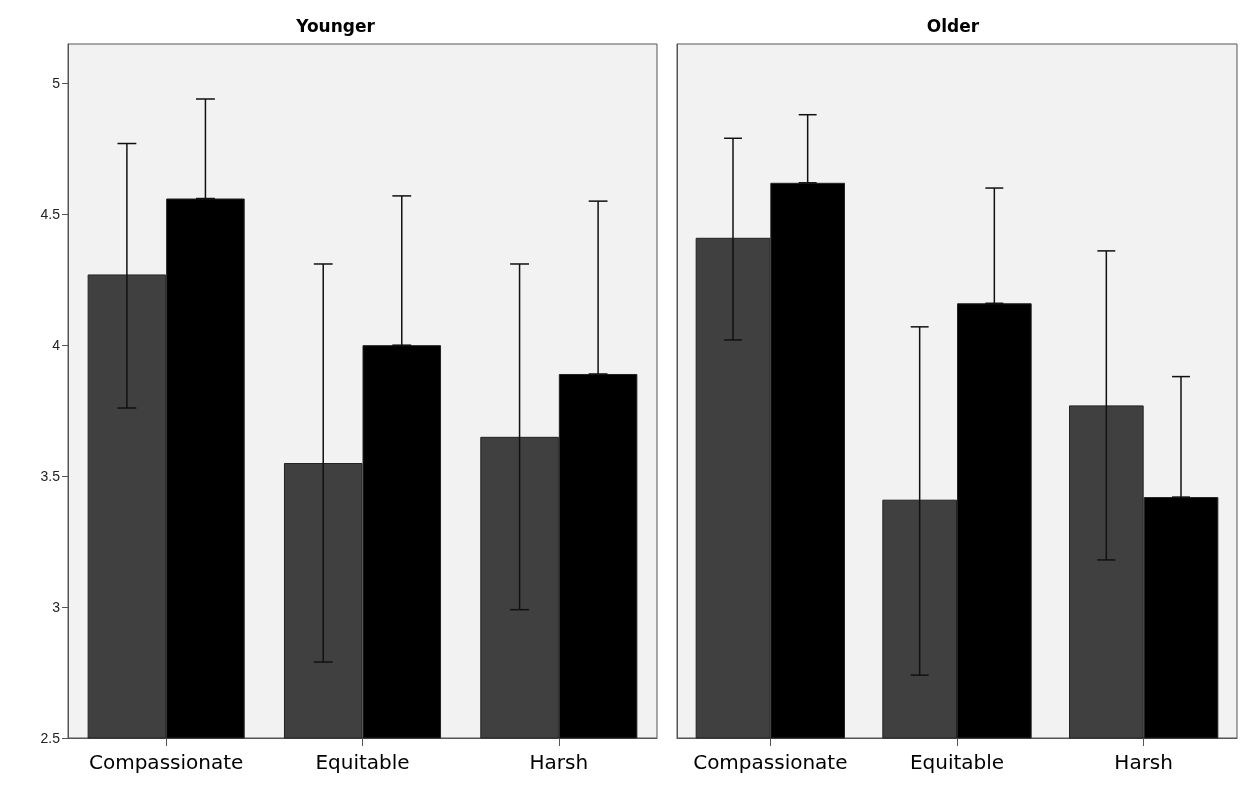 This screenshot has width=1253, height=805. Describe the element at coordinates (50, 476) in the screenshot. I see `y-tick-label: 3.5` at that location.